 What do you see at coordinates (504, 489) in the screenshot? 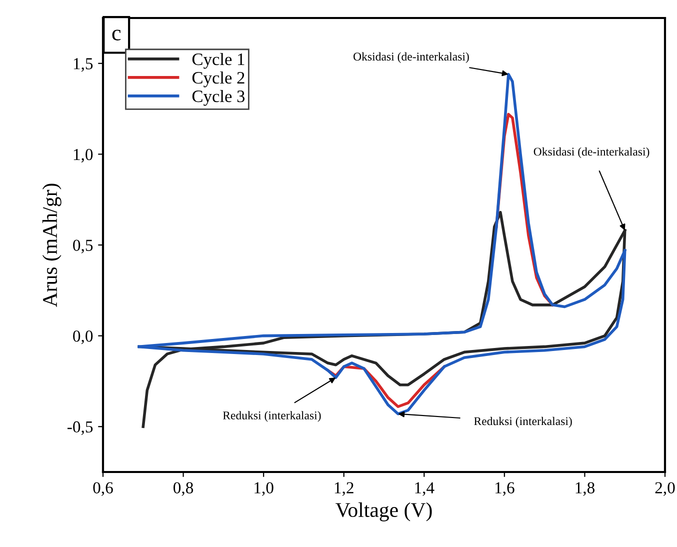
I see `x-tick-label: 1,6` at bounding box center [504, 489].